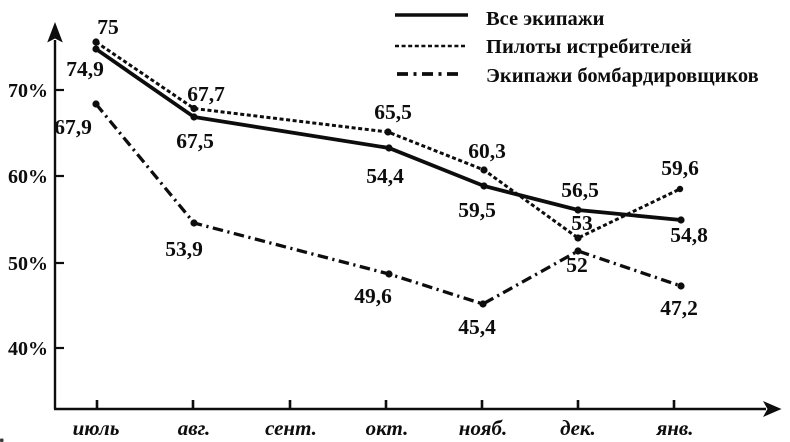 Image resolution: width=790 pixels, height=442 pixels. Describe the element at coordinates (28, 349) in the screenshot. I see `svg-text: 40%` at that location.